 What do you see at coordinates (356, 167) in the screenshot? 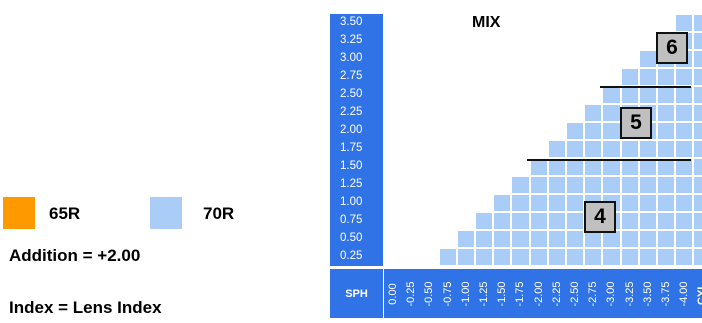
I see `sph-label: 1.50` at bounding box center [356, 167].